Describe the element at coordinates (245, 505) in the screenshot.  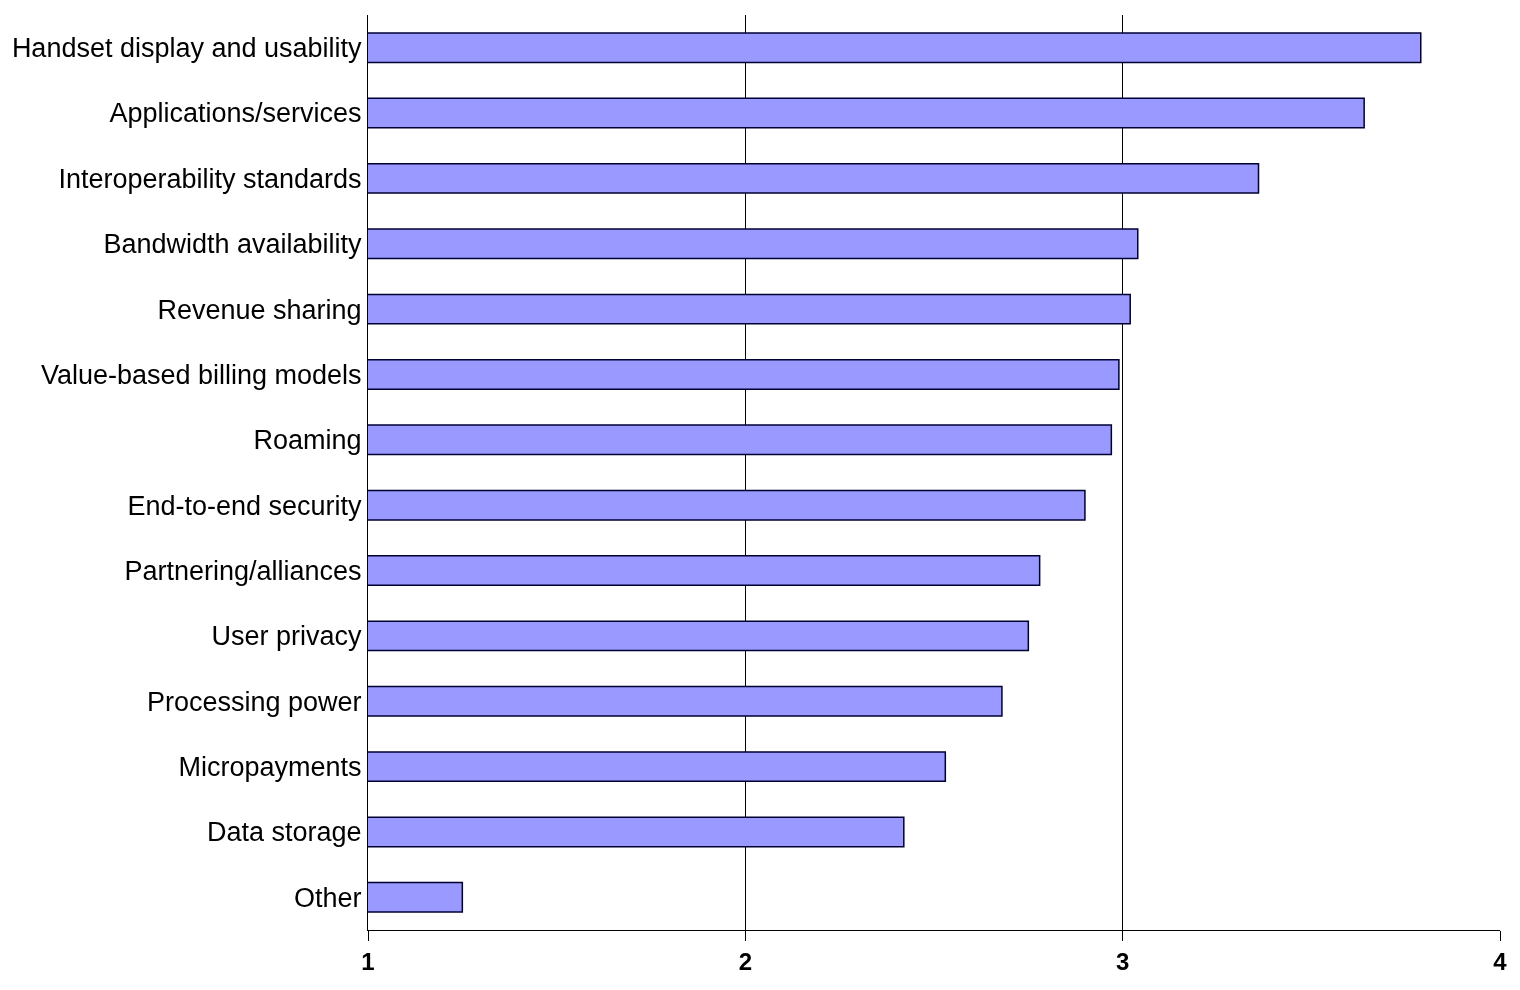
I see `y-tick-label: End-to-end security` at that location.